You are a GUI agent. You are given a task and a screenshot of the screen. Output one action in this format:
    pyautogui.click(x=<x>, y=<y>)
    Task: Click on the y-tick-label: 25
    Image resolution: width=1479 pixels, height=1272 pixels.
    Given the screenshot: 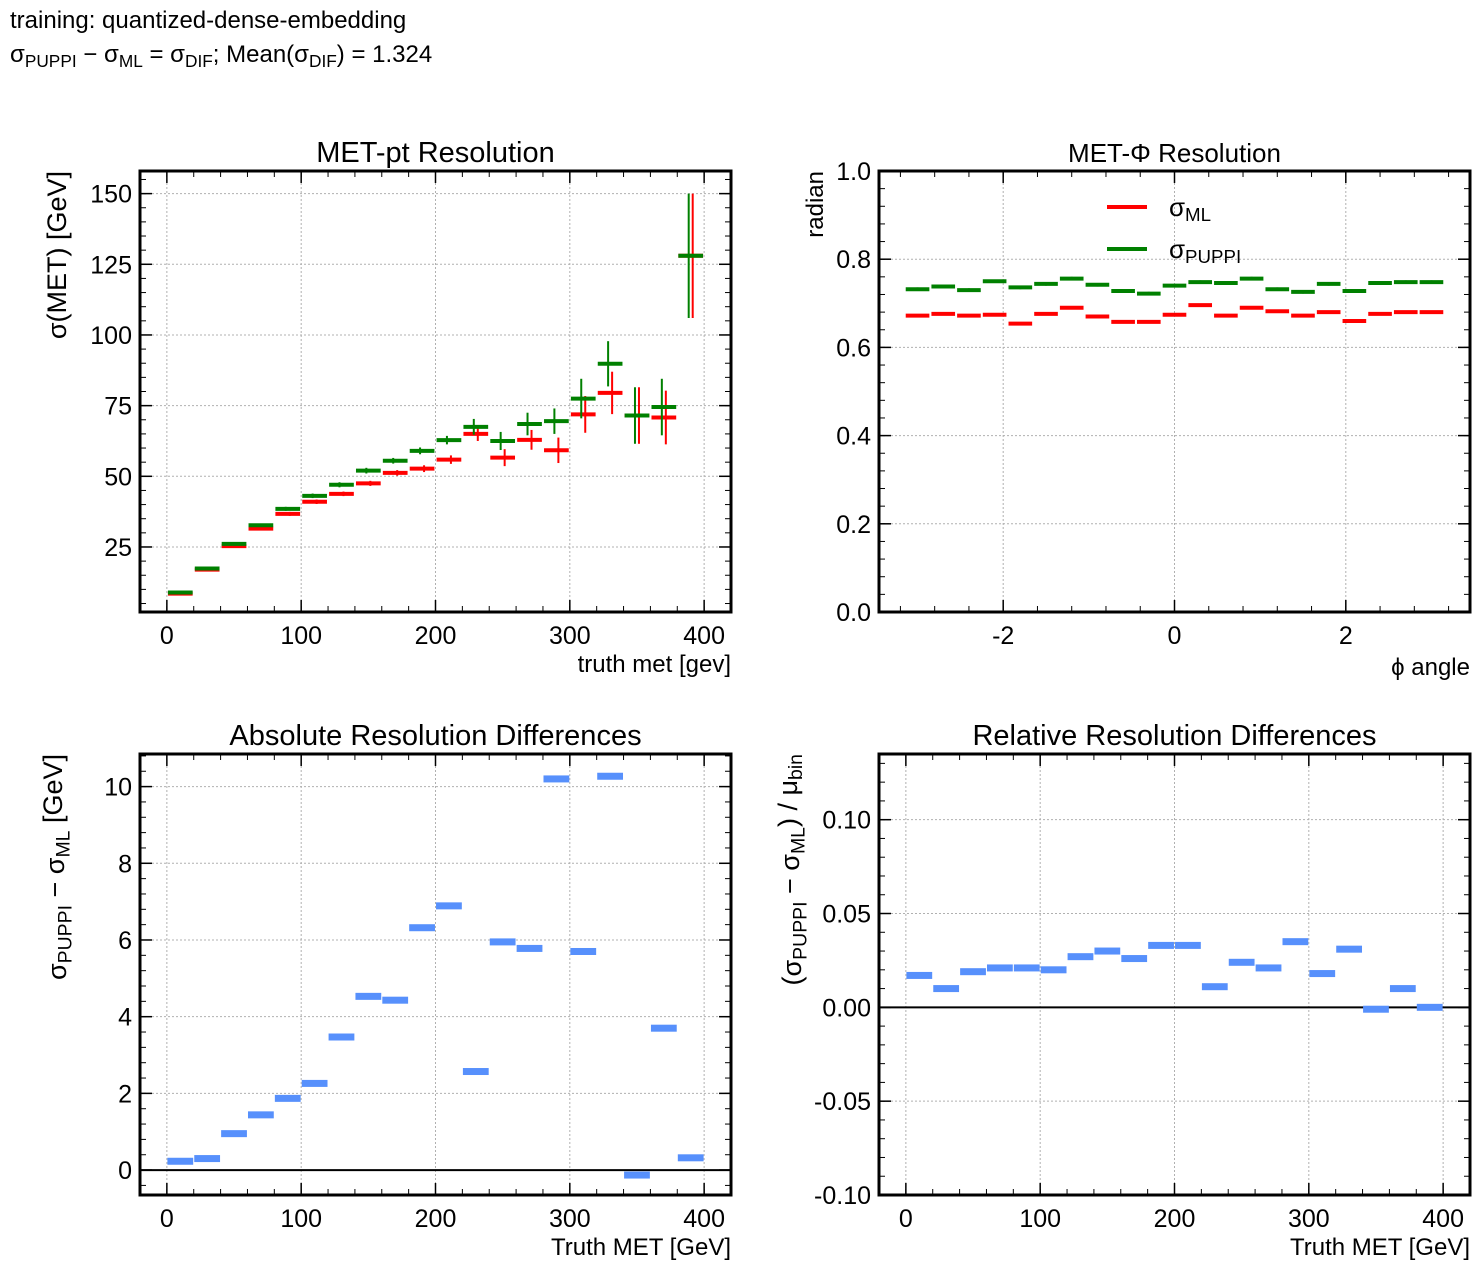 What is the action you would take?
    pyautogui.click(x=118, y=548)
    